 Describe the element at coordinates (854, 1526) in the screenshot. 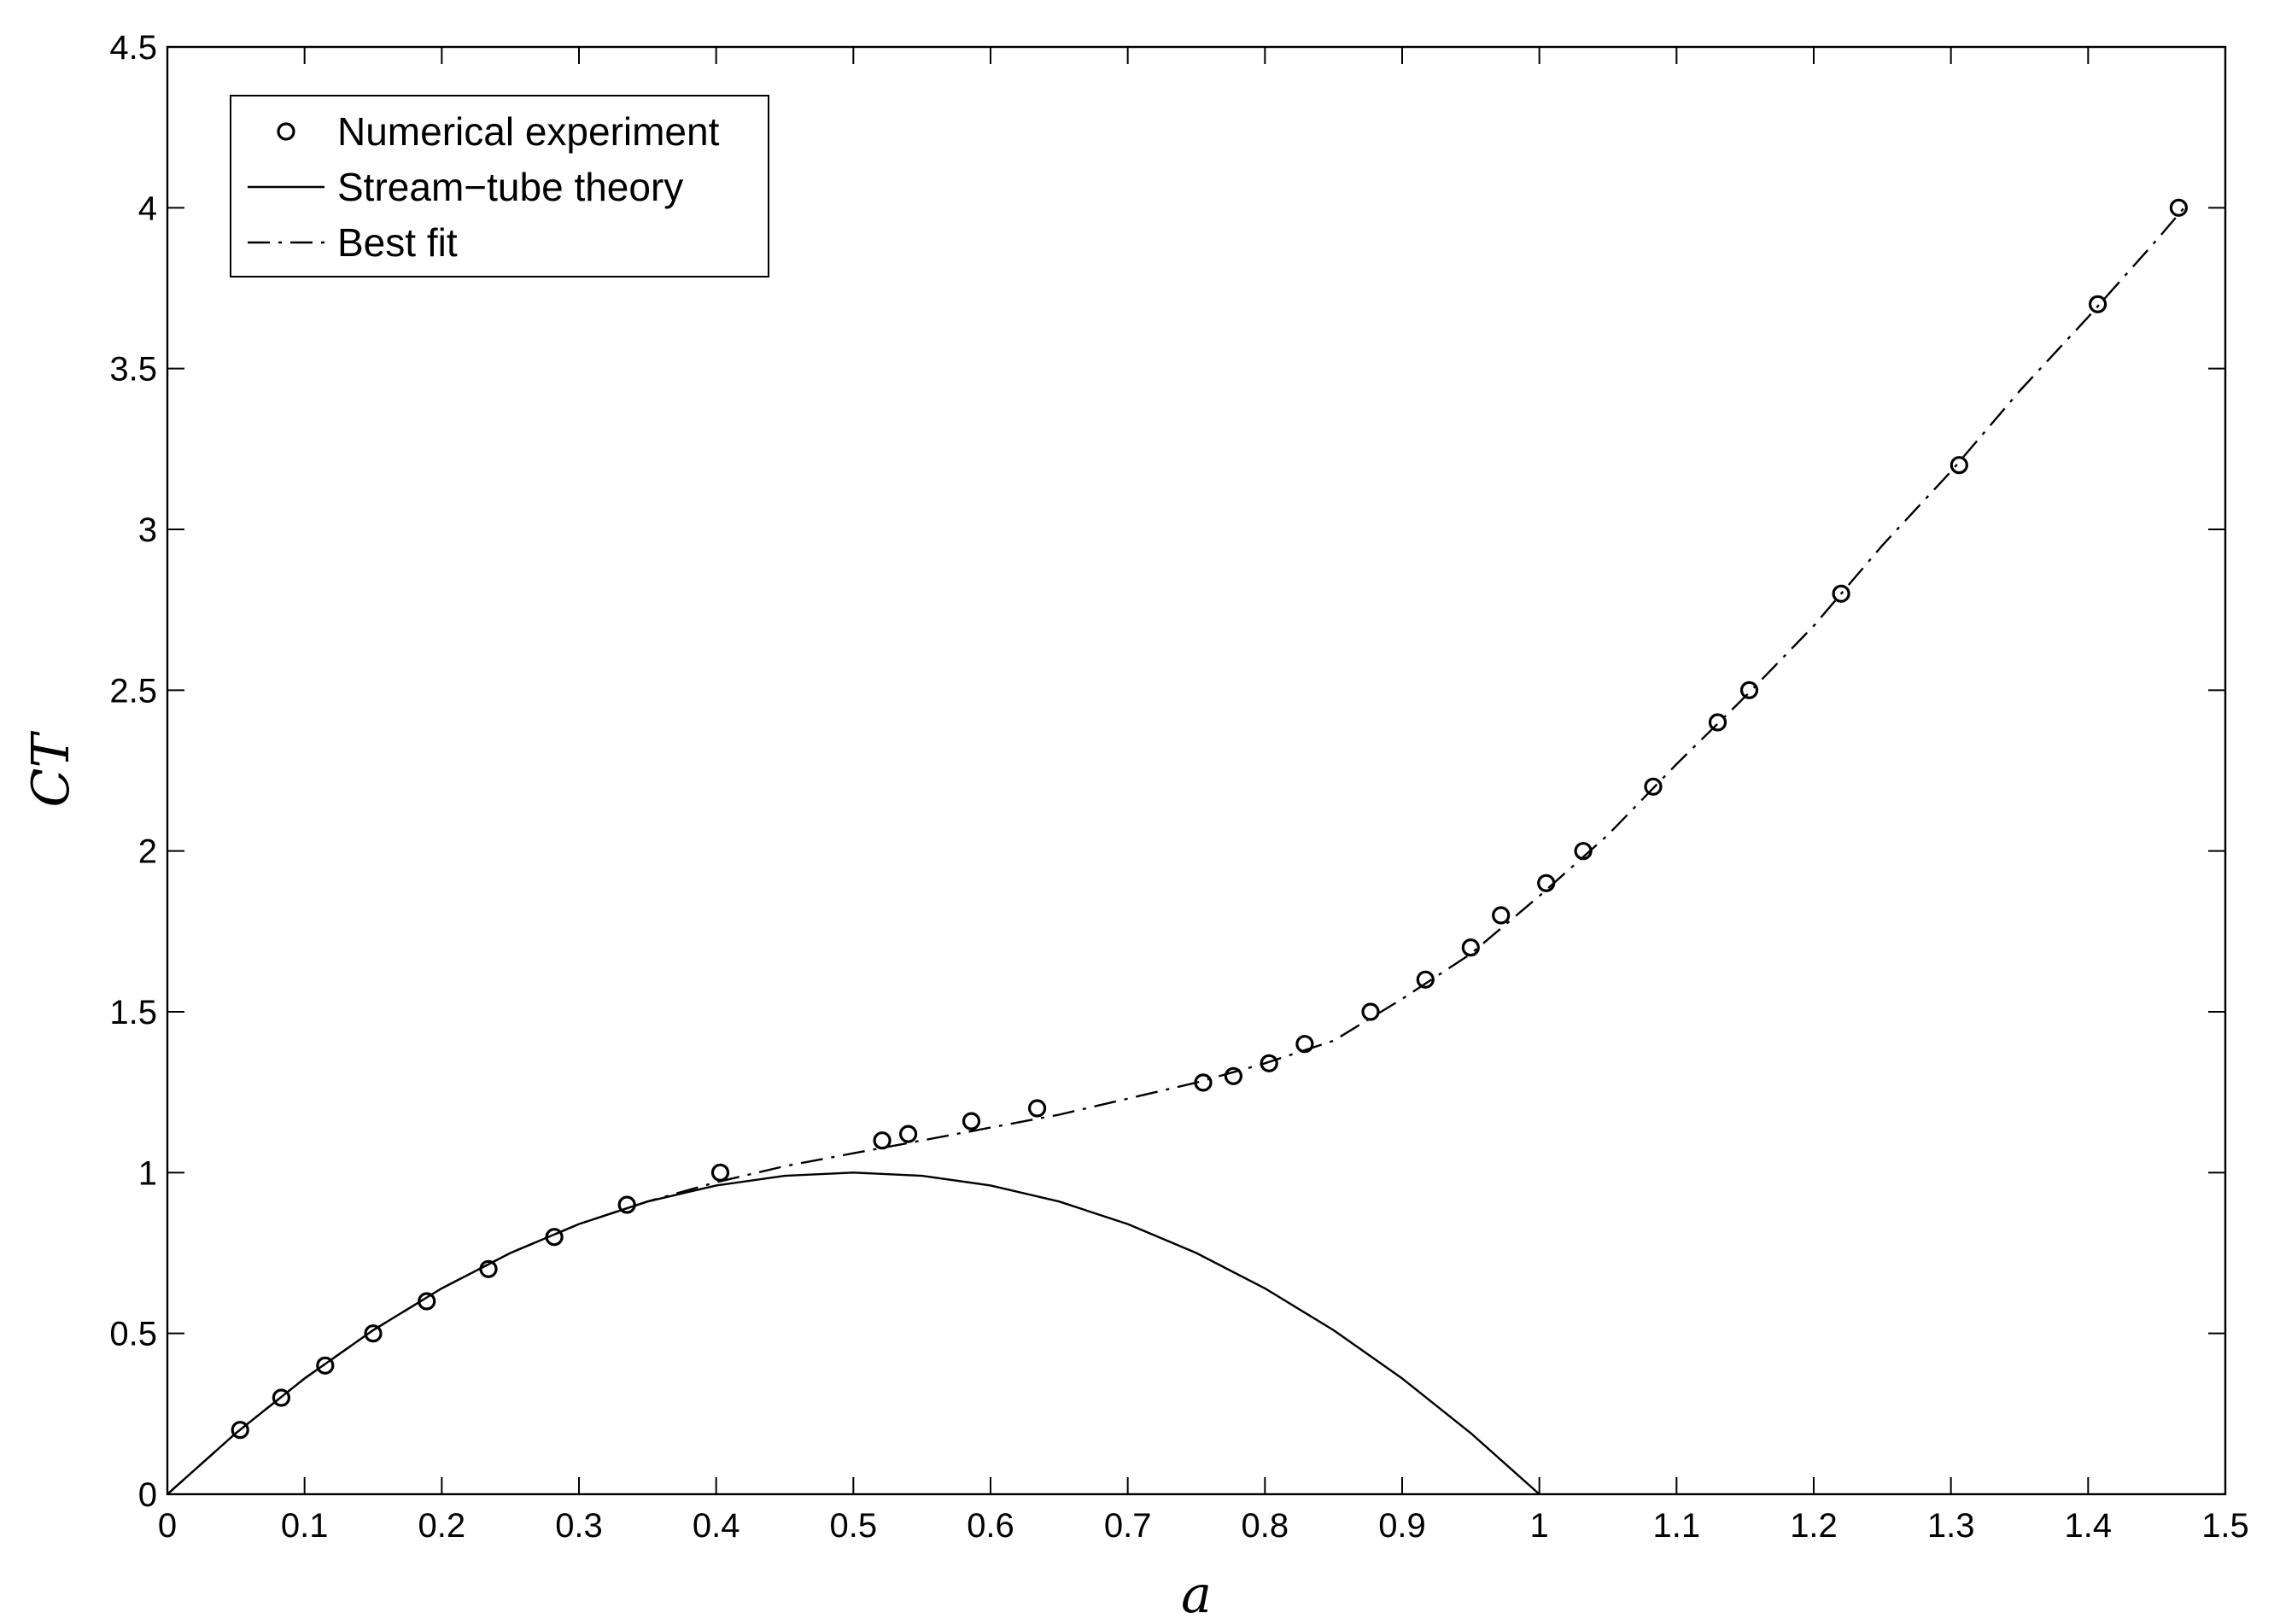

I see `x-tick-label: 0.5` at that location.